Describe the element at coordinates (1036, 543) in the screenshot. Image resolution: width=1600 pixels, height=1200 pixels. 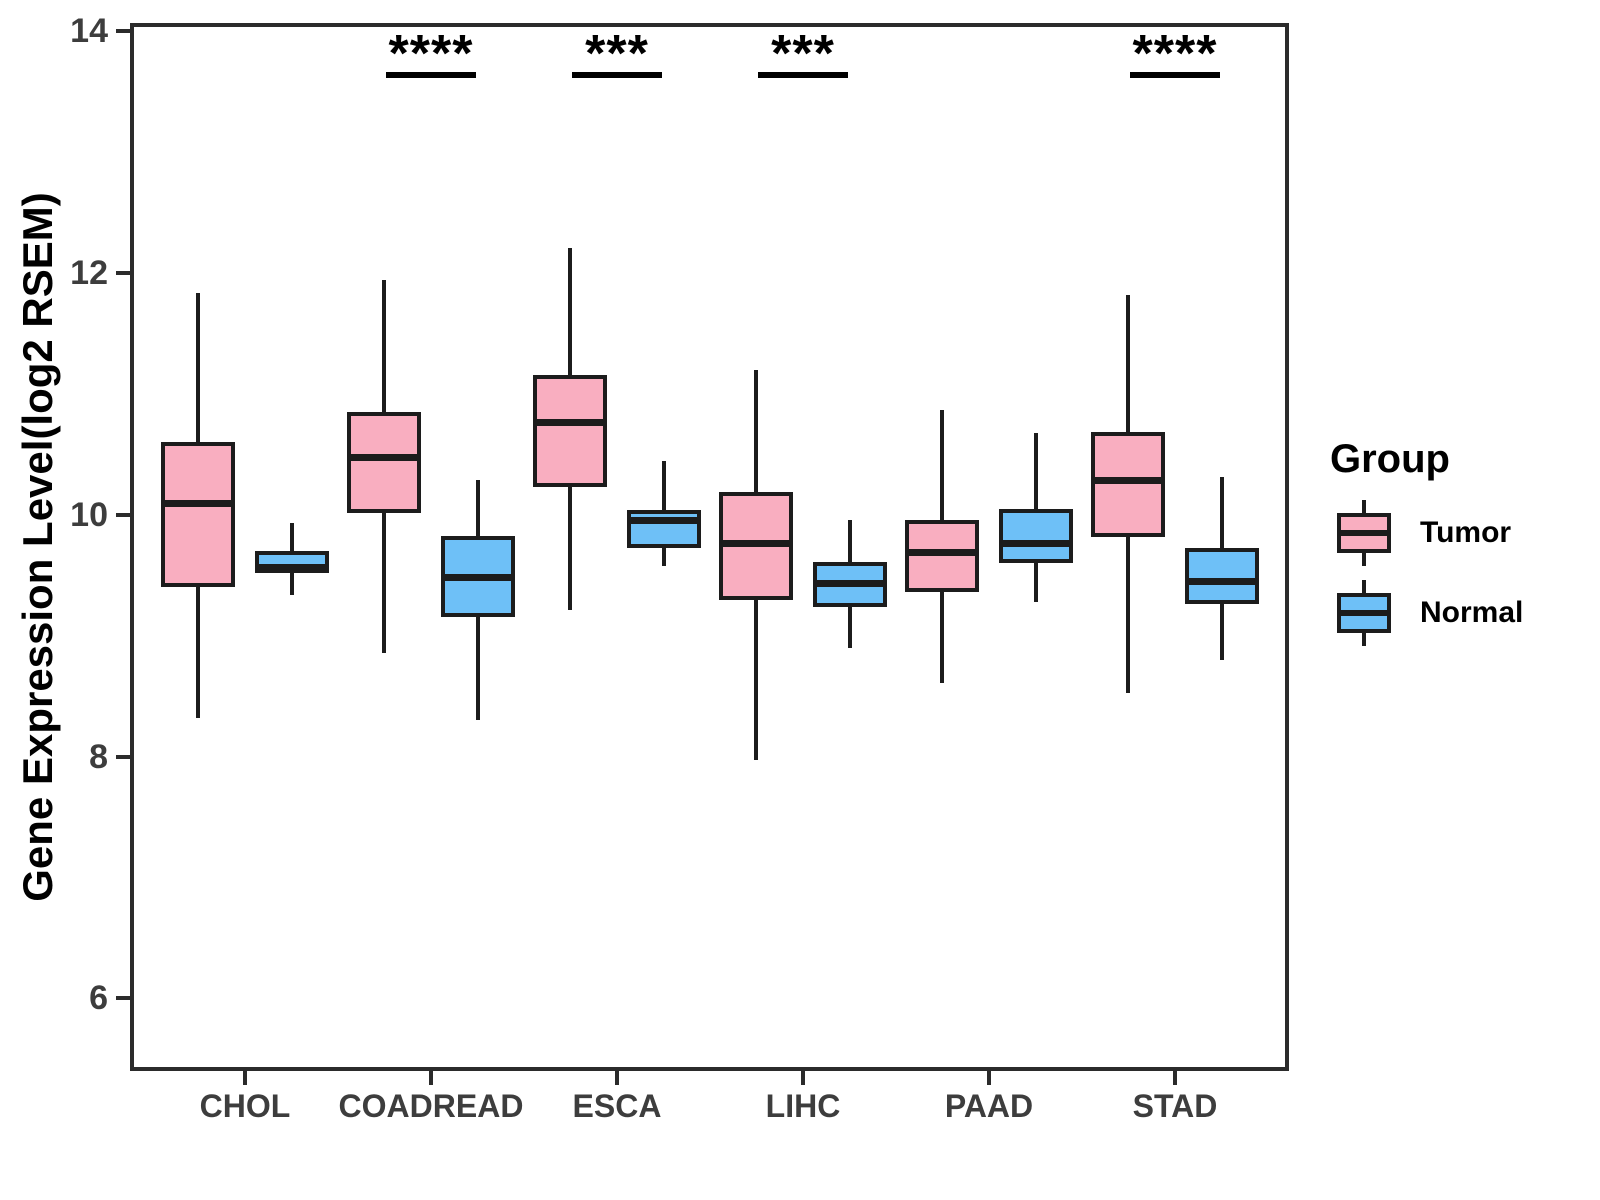
I see `boxplot-median-normal-PAAD` at that location.